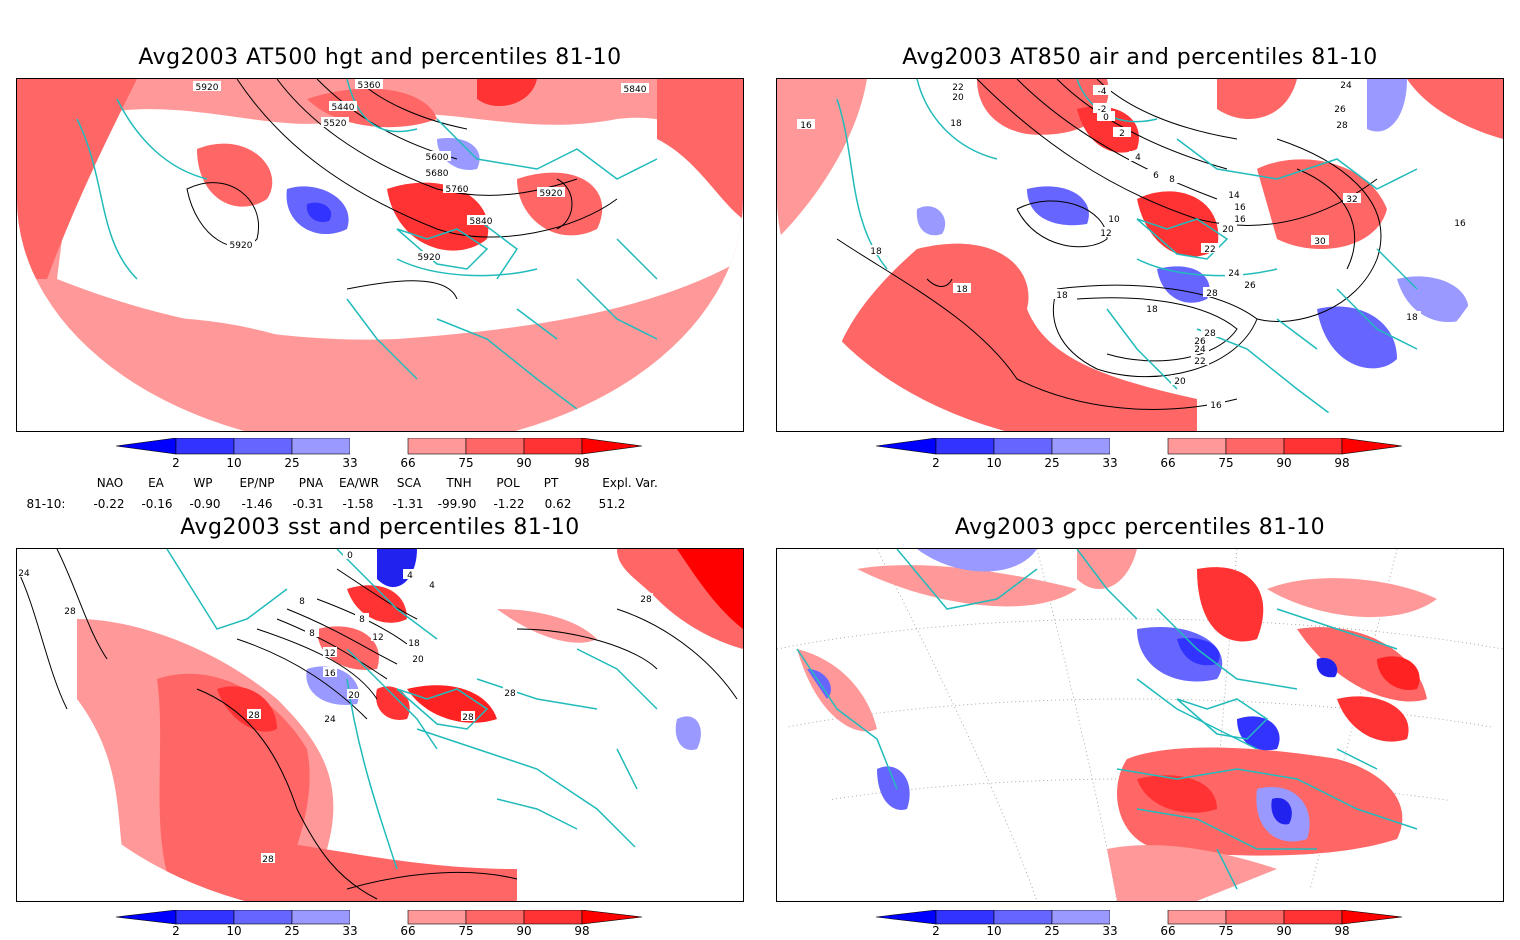  What do you see at coordinates (380, 457) in the screenshot?
I see `colorbar-top-left: 2 10 25 33 66 75 90 98` at bounding box center [380, 457].